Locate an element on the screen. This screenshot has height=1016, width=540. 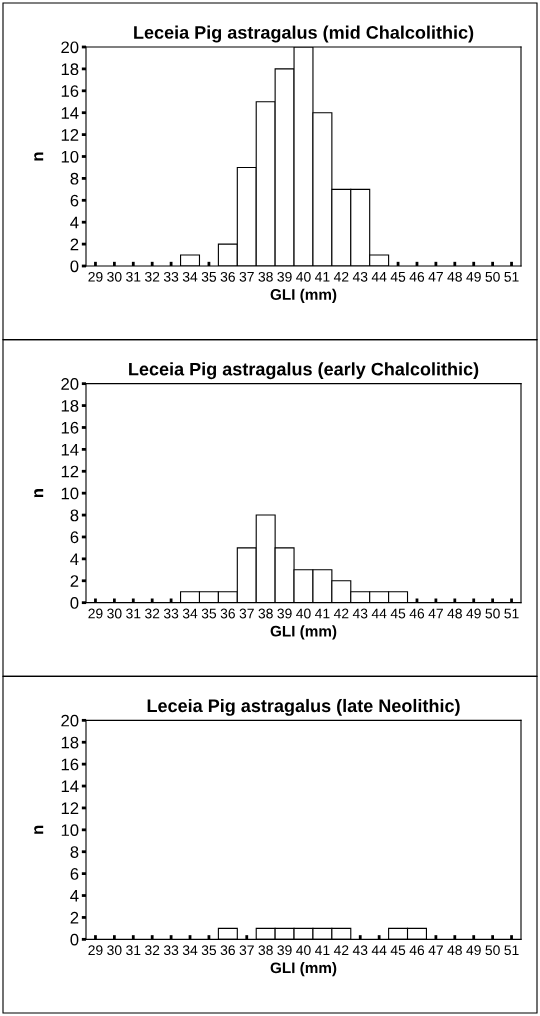
chart-title: Leceia Pig astragalus (early Chalcolithic) is located at coordinates (304, 371).